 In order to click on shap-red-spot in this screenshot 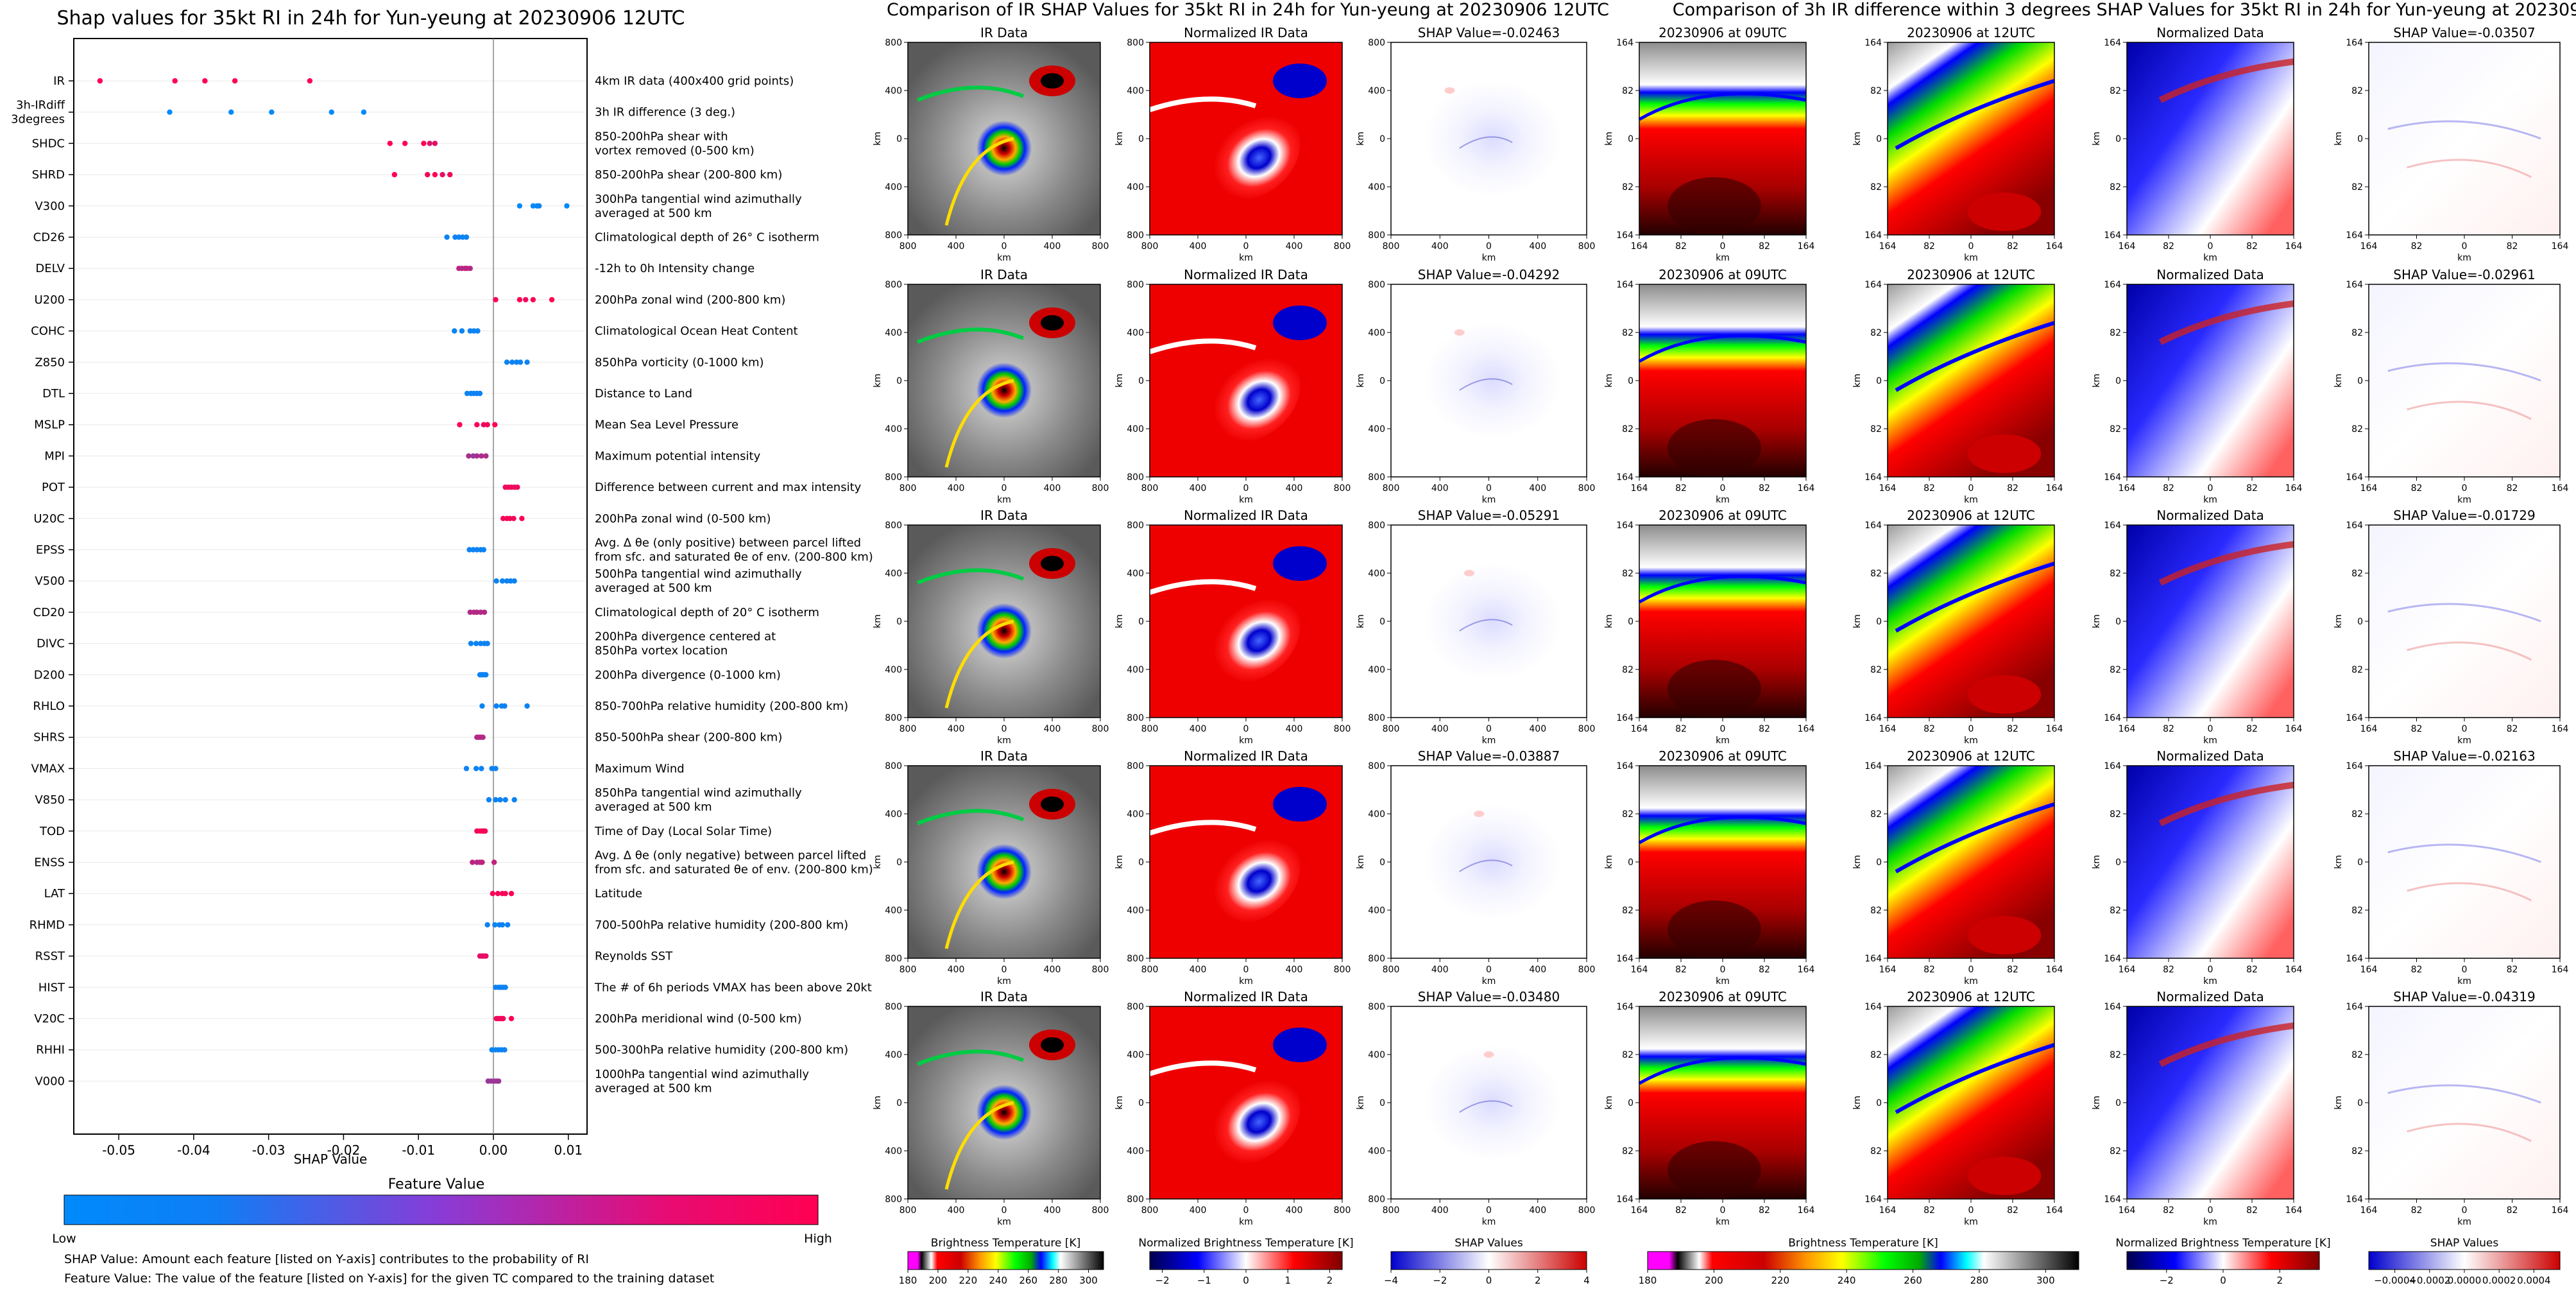, I will do `click(1479, 814)`.